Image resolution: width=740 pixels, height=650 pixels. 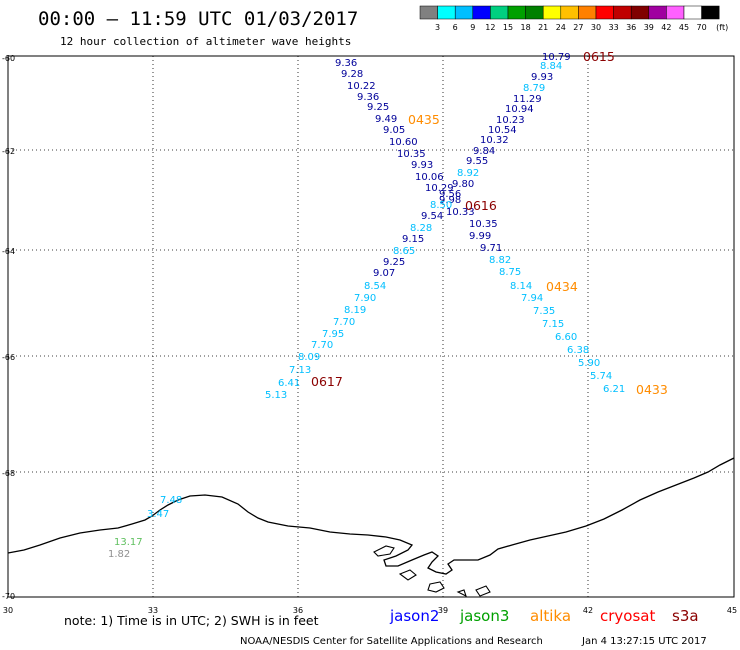 What do you see at coordinates (468, 173) in the screenshot?
I see `wave-height-value: 8.92` at bounding box center [468, 173].